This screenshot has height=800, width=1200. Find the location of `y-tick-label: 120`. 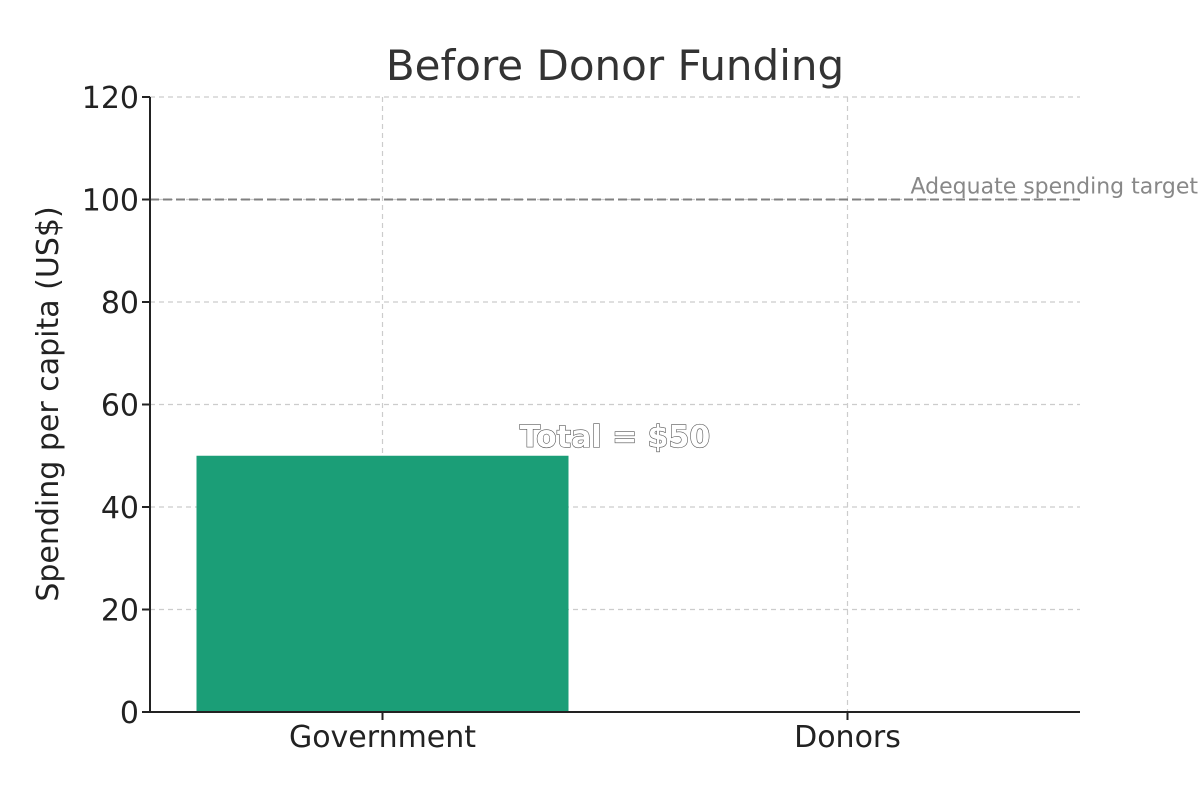

y-tick-label: 120 is located at coordinates (110, 98).